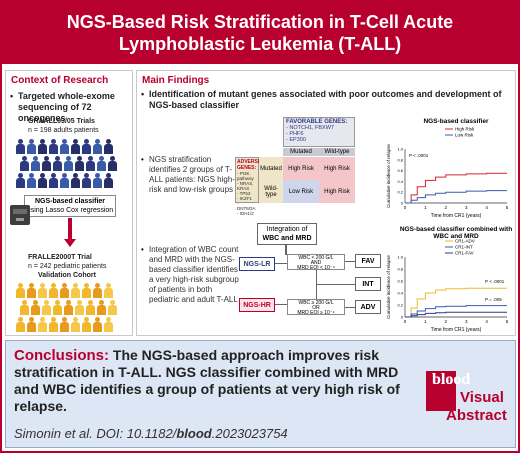 This screenshot has width=520, height=453. Describe the element at coordinates (257, 305) in the screenshot. I see `ngs-hr-box: NGS-HR` at that location.